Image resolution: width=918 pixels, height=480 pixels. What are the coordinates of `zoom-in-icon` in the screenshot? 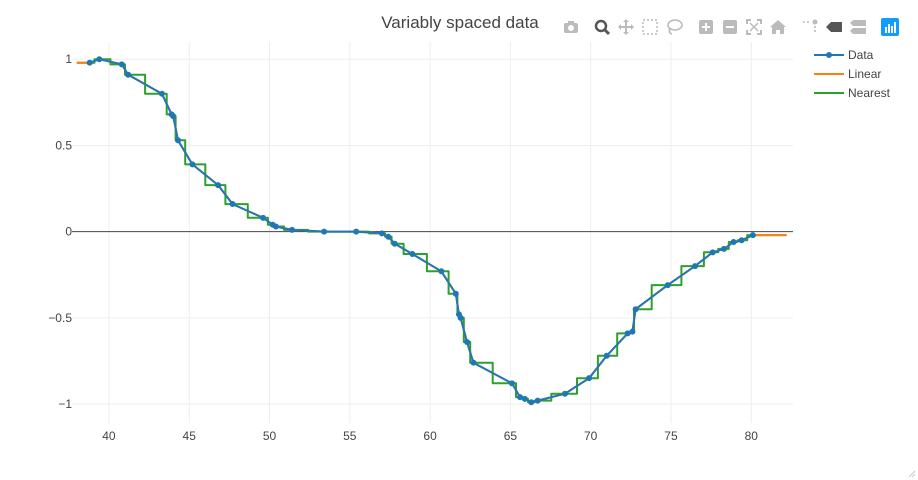 It's located at (706, 27).